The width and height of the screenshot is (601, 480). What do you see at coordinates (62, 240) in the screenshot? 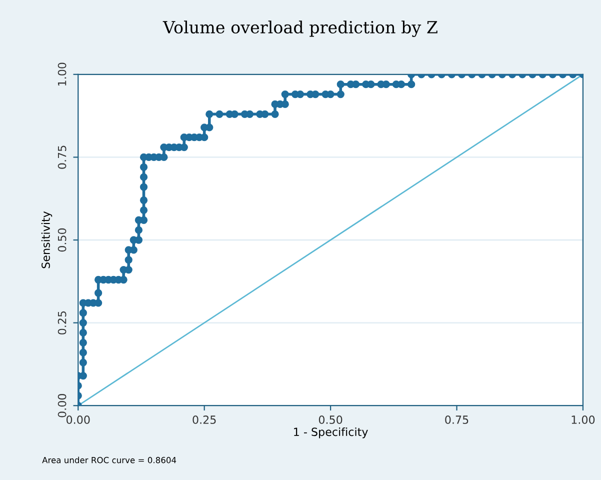
I see `y-tick-label: 0.50` at bounding box center [62, 240].